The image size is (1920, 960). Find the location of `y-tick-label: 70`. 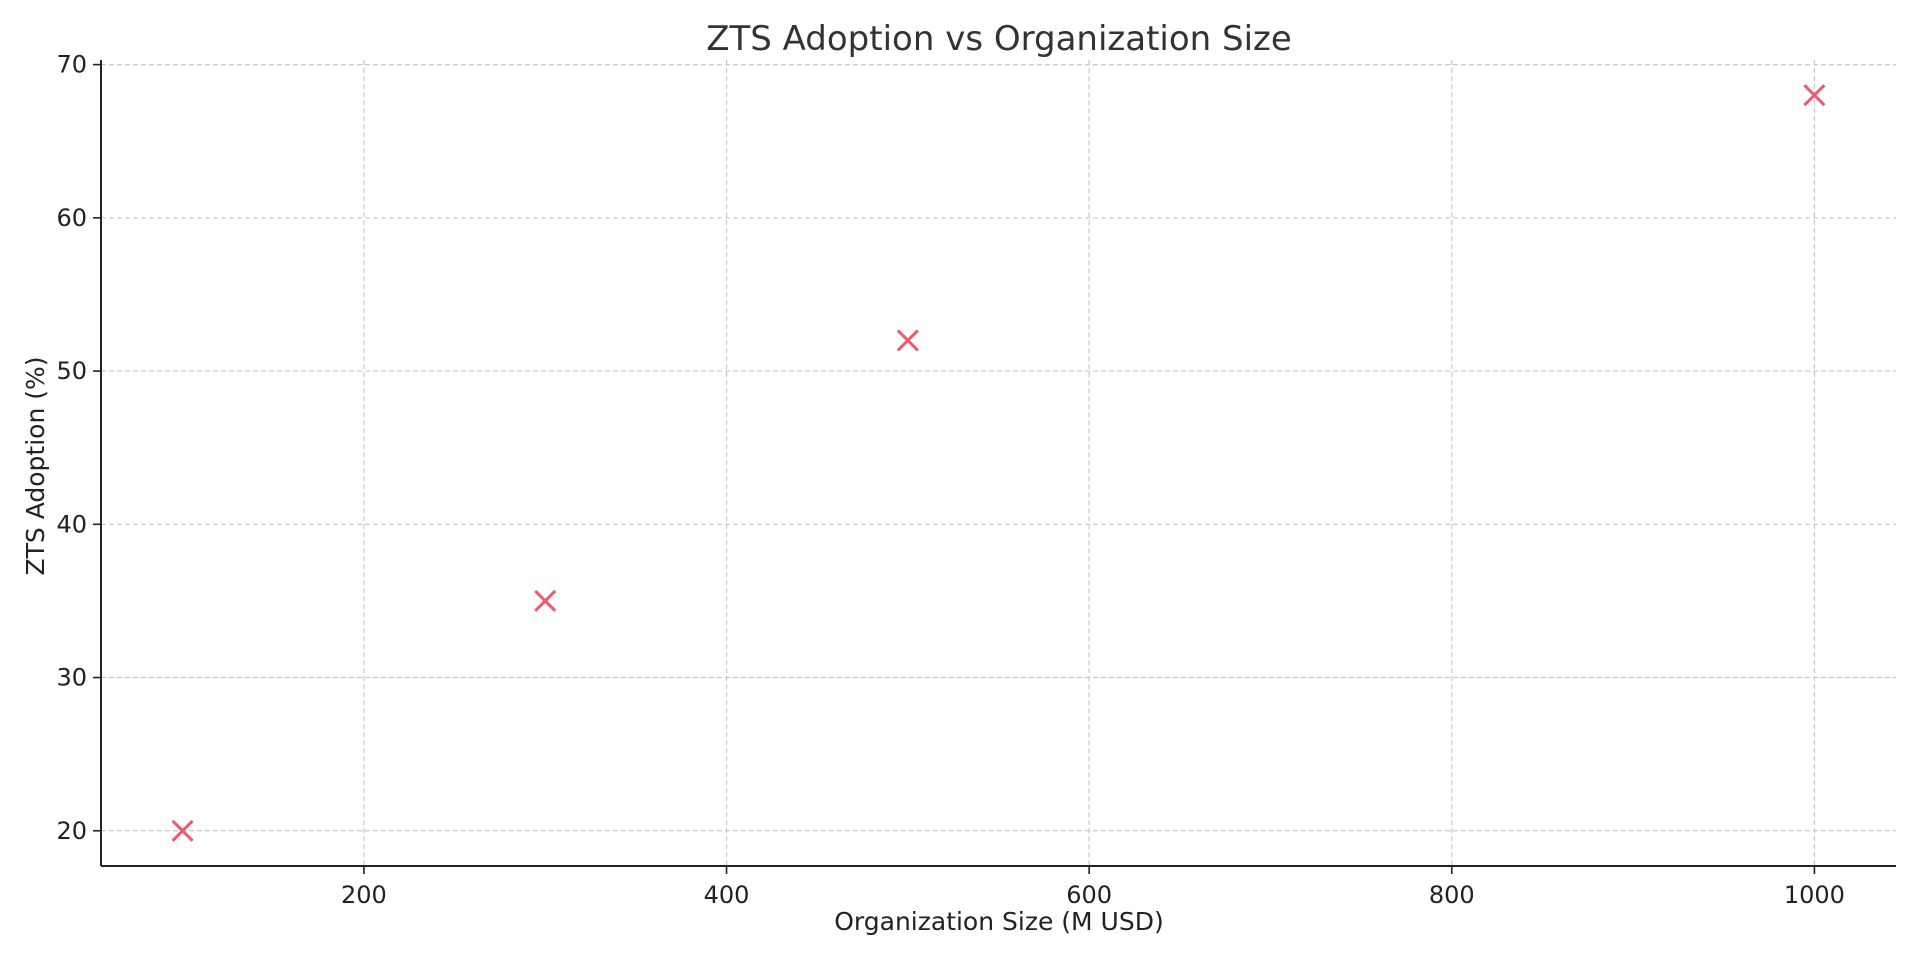

y-tick-label: 70 is located at coordinates (71, 65).